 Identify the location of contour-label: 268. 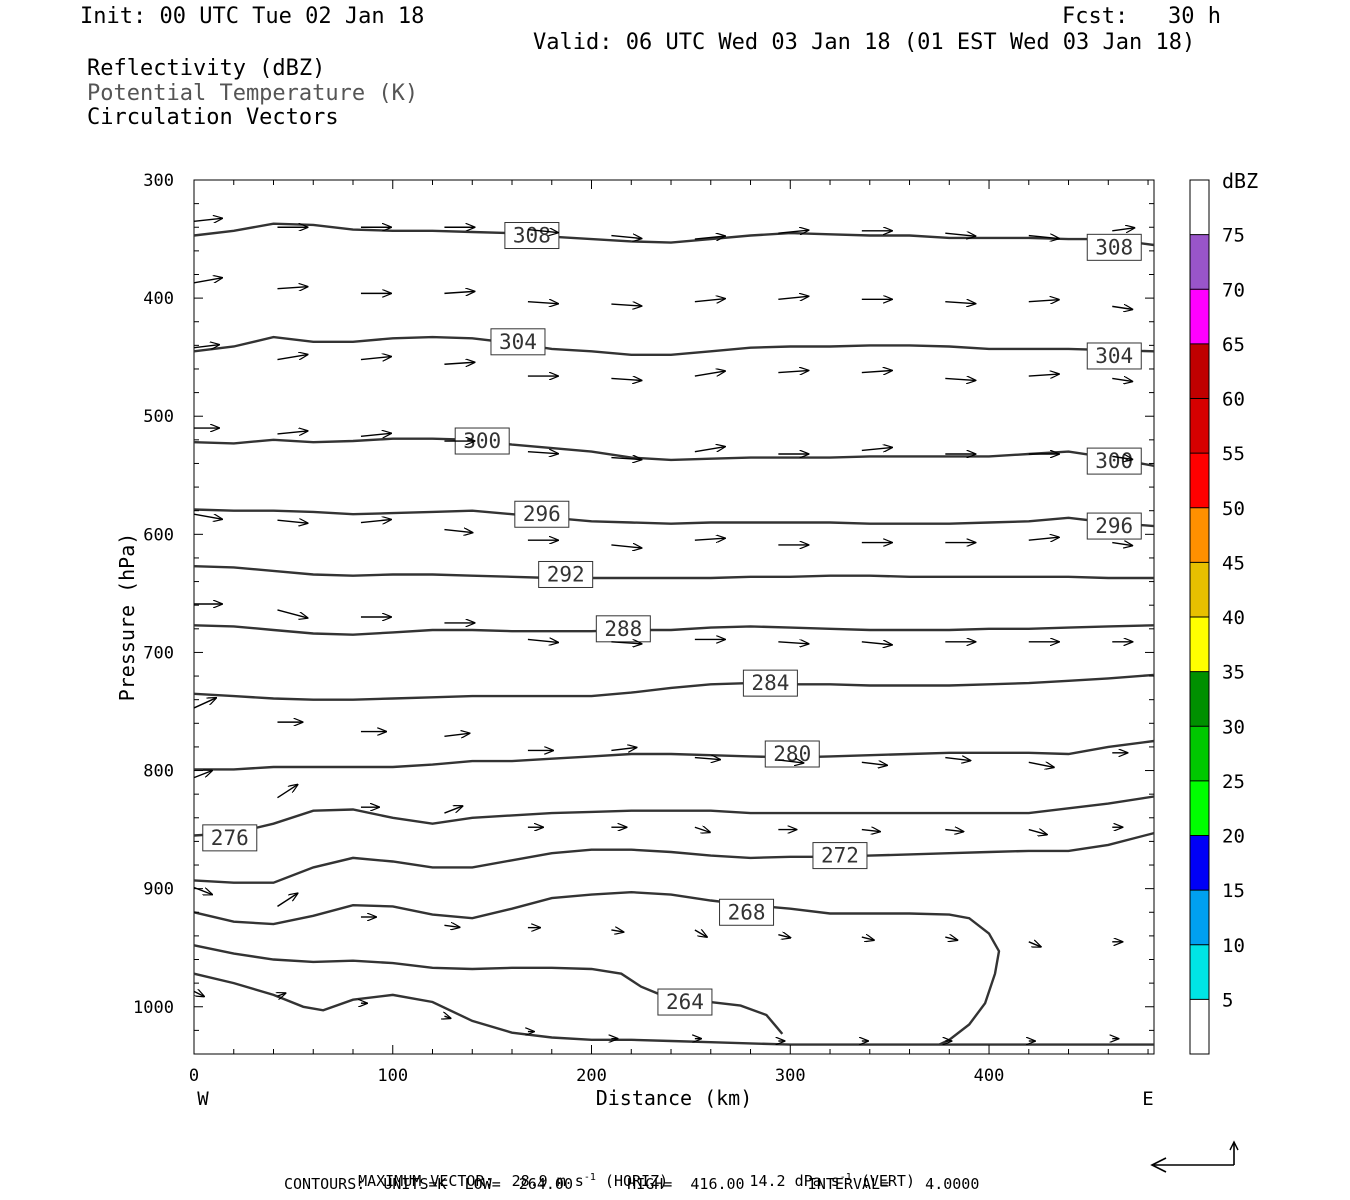
(747, 912).